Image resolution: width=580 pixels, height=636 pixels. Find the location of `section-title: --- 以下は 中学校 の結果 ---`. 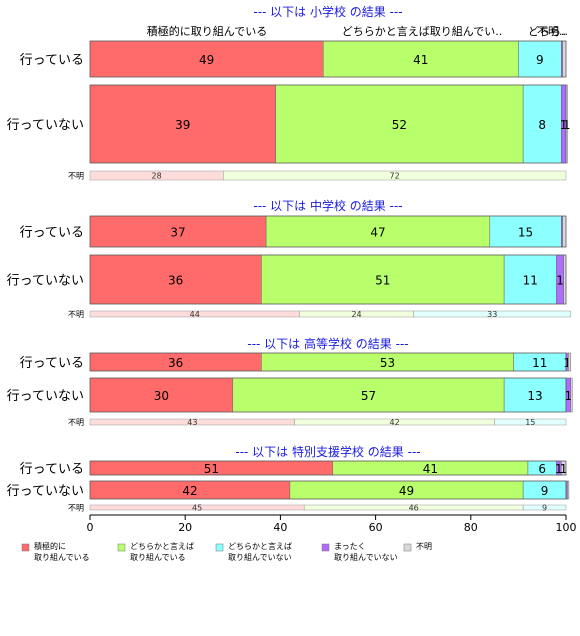

section-title: --- 以下は 中学校 の結果 --- is located at coordinates (327, 205).